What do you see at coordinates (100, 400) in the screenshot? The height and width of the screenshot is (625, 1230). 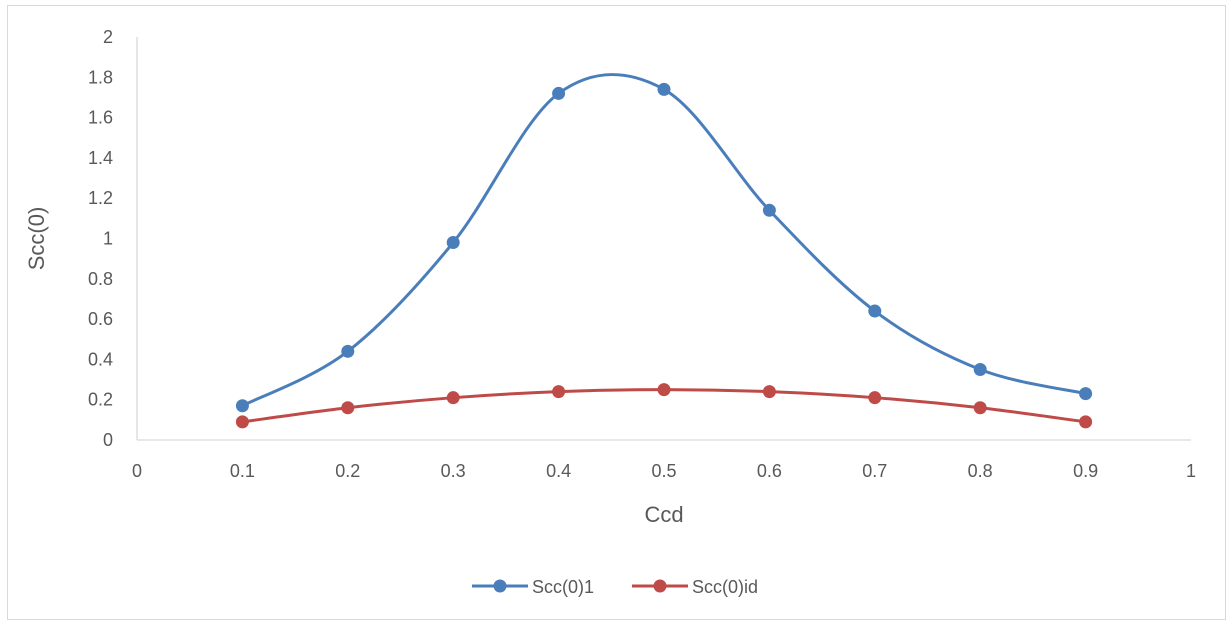 I see `y-tick-label: 0.2` at bounding box center [100, 400].